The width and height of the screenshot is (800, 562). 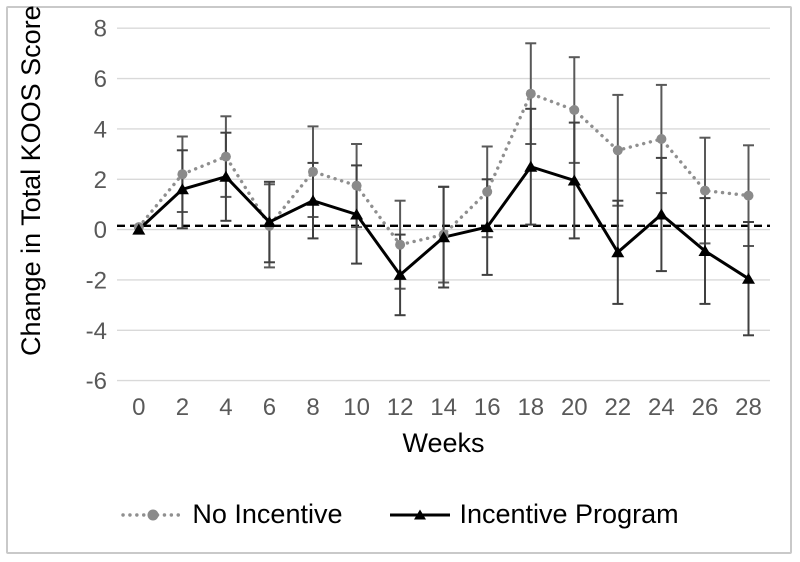 I want to click on x-tick-label: 10, so click(x=356, y=407).